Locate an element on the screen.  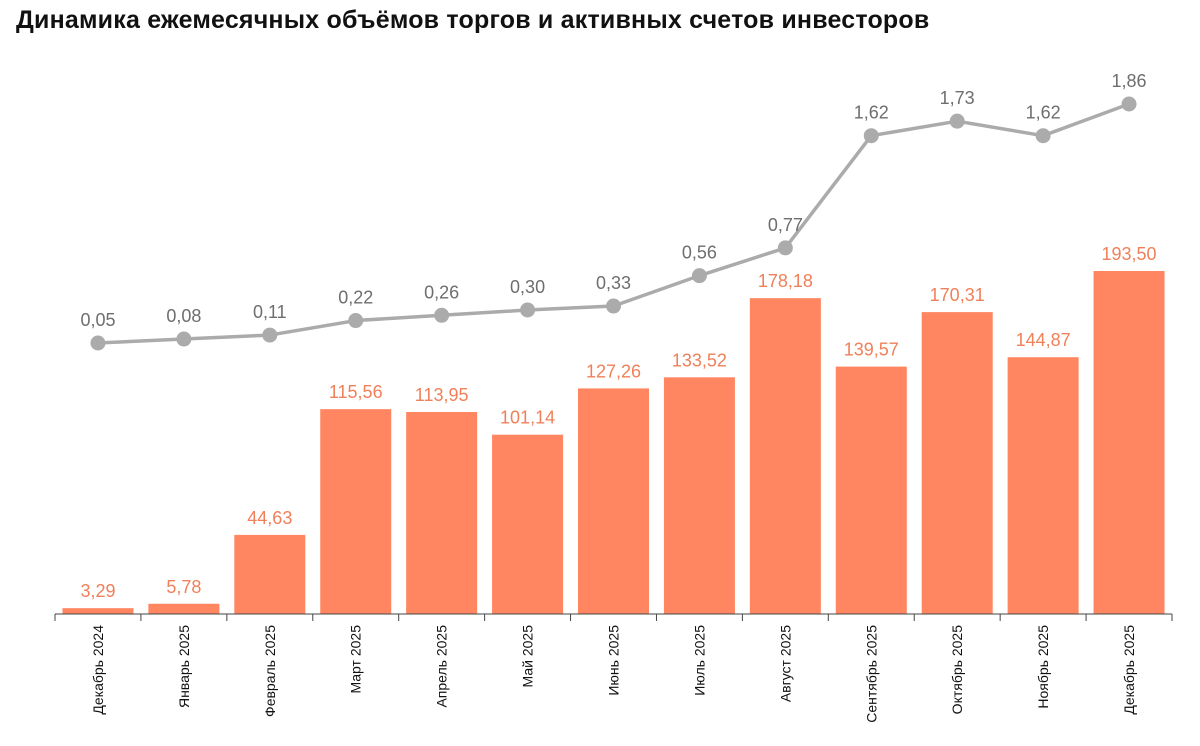
bar-value-label: 178,18 is located at coordinates (785, 281).